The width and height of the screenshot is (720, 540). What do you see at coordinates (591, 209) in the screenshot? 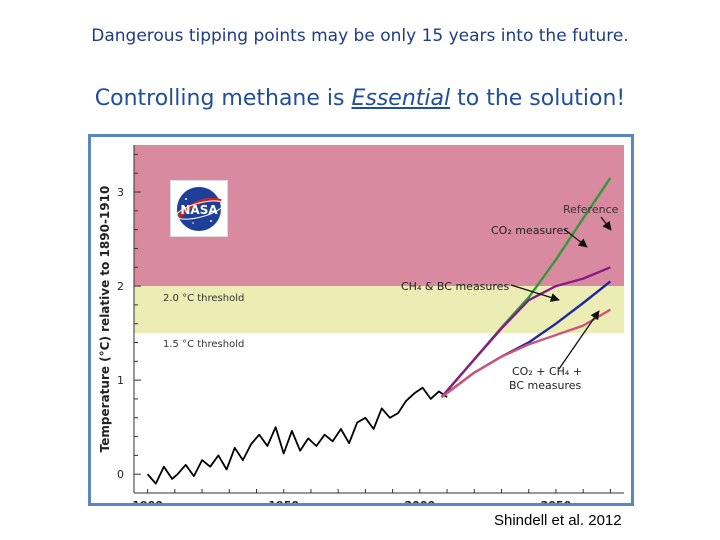
I see `annotation-reference: Reference` at bounding box center [591, 209].